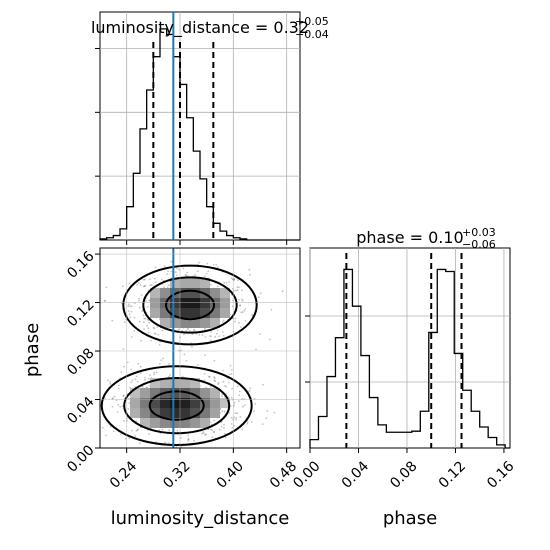  I want to click on y-ticks: 0.00 0.04 0.08 0.12 0.16, so click(82, 362).